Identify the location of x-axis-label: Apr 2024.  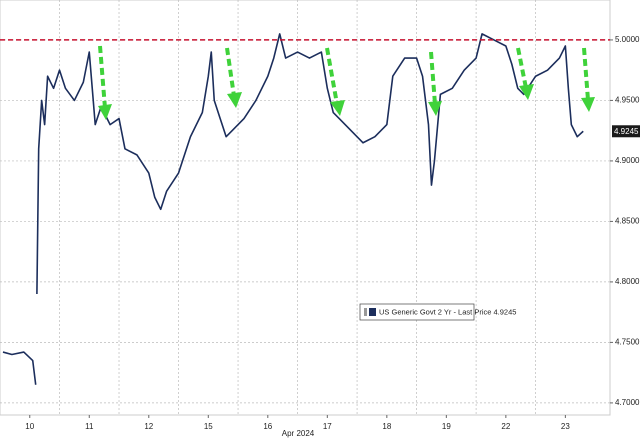
(298, 433).